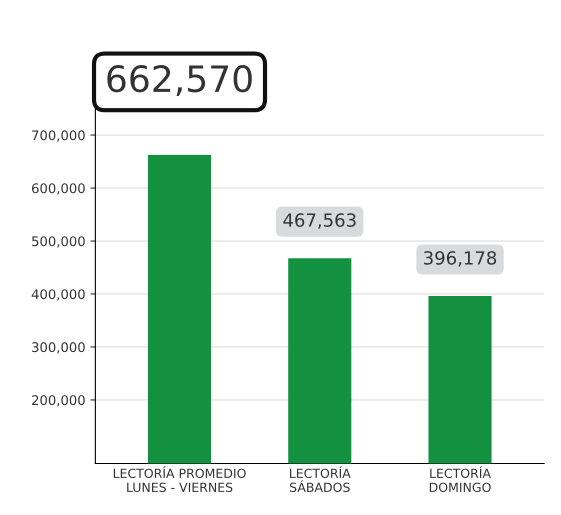 This screenshot has height=515, width=561. I want to click on y-tick-label: 300,000, so click(58, 348).